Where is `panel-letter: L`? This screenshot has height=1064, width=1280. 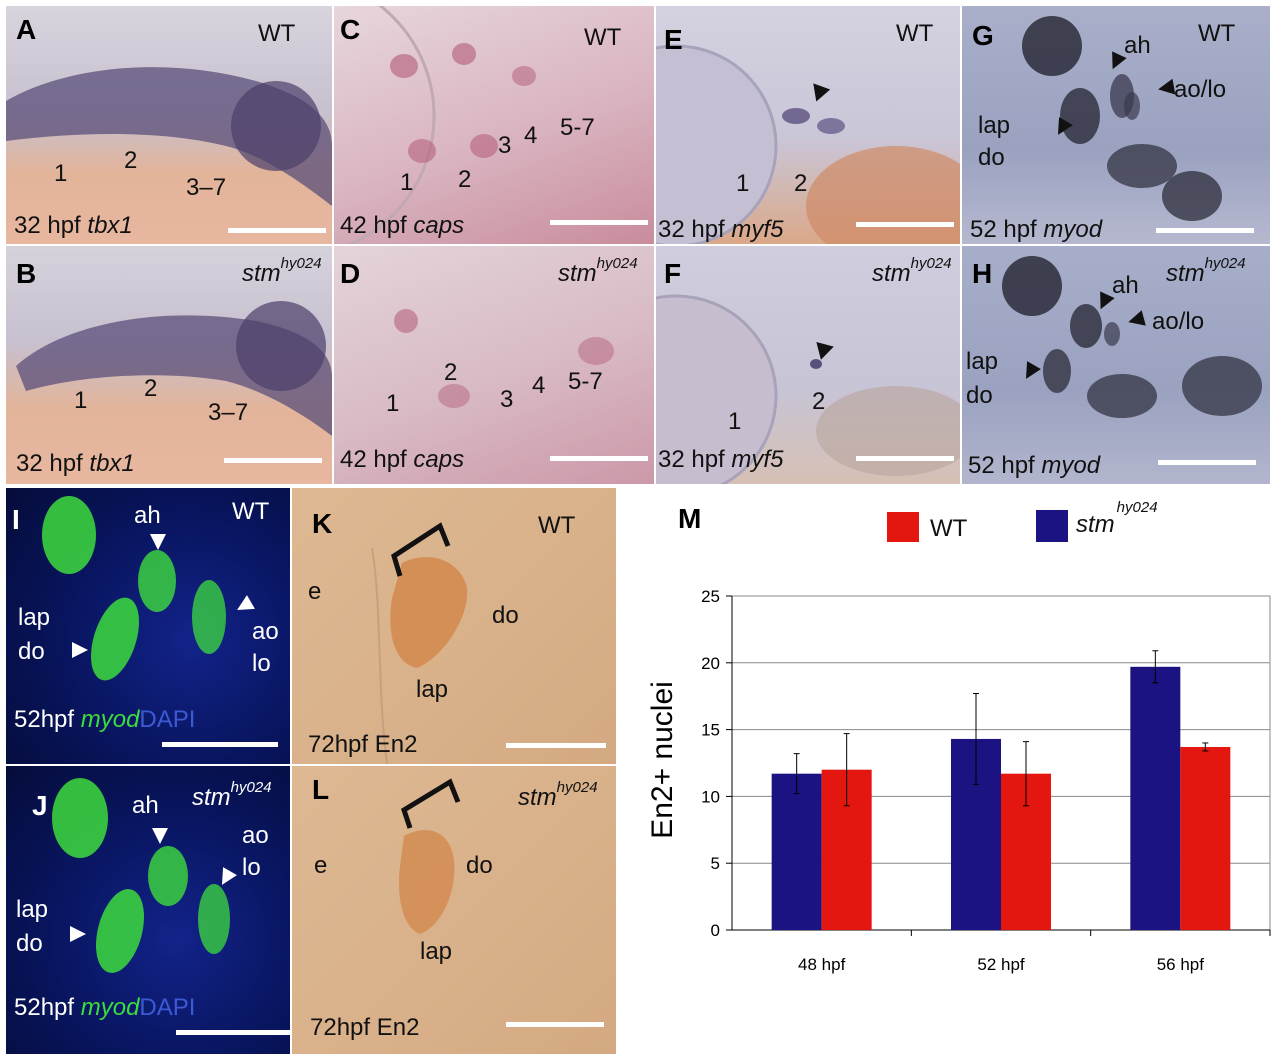
panel-letter: L is located at coordinates (321, 789).